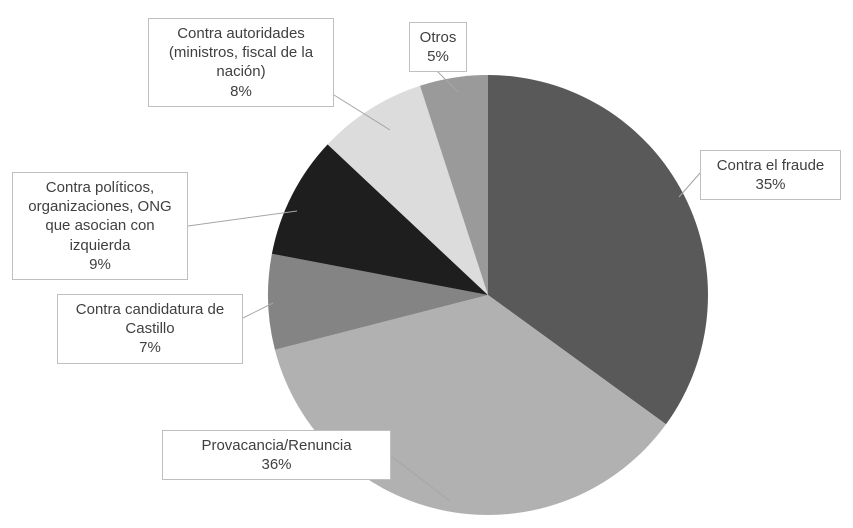 Image resolution: width=853 pixels, height=528 pixels. I want to click on callout-provacancia: Provacancia/Renuncia 36%, so click(276, 455).